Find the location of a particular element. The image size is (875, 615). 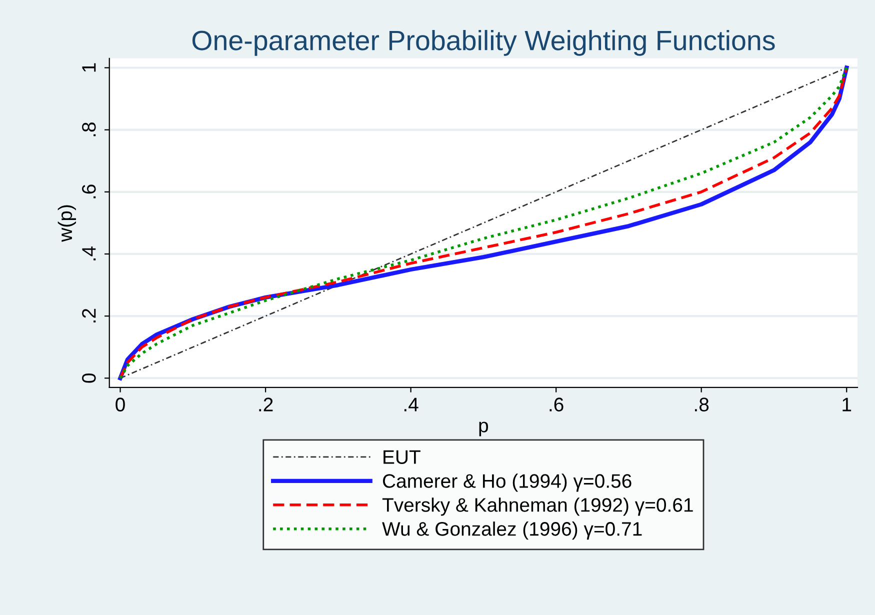

y-tick-label: .8 is located at coordinates (89, 129).